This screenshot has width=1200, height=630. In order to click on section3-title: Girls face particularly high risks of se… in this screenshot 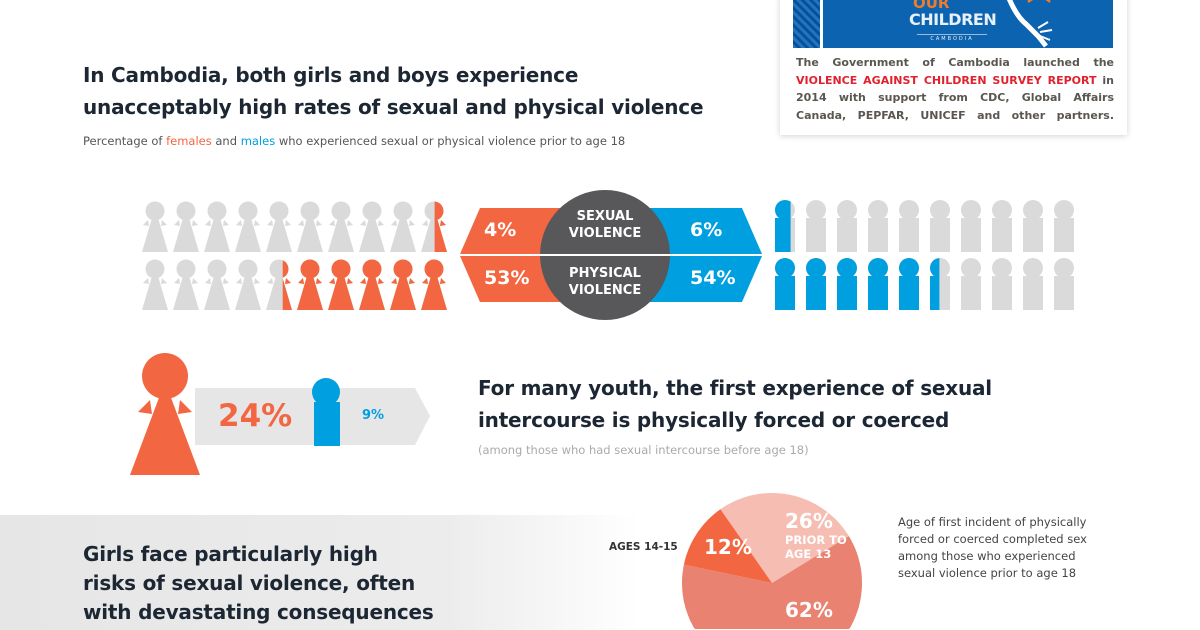, I will do `click(258, 583)`.